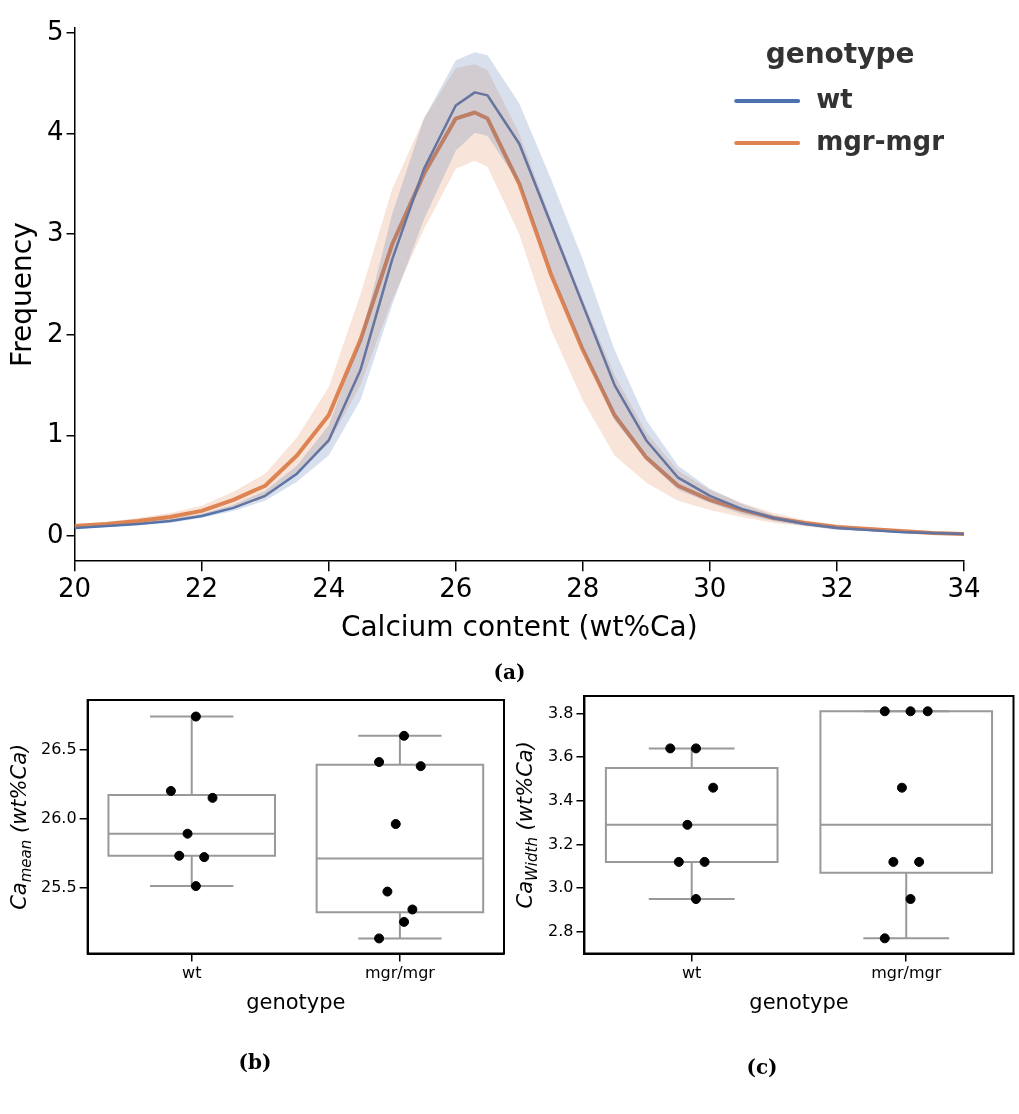 The height and width of the screenshot is (1114, 1019). I want to click on y-tick-label: 25.5, so click(59, 886).